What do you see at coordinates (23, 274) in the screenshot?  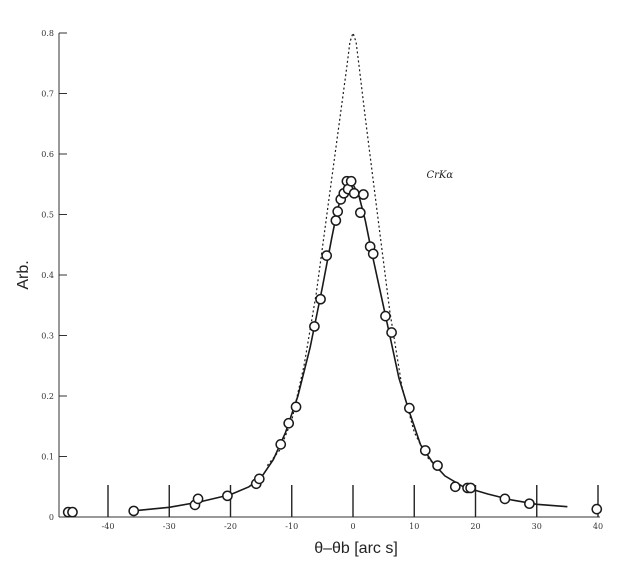 I see `y-axis-title: Arb.` at bounding box center [23, 274].